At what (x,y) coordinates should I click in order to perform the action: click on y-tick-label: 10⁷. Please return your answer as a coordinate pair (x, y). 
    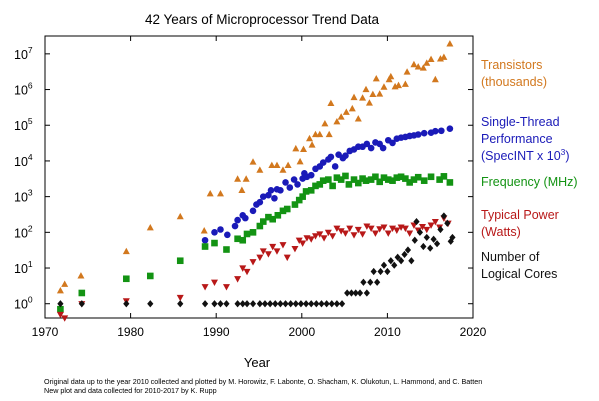
    Looking at the image, I should click on (23, 53).